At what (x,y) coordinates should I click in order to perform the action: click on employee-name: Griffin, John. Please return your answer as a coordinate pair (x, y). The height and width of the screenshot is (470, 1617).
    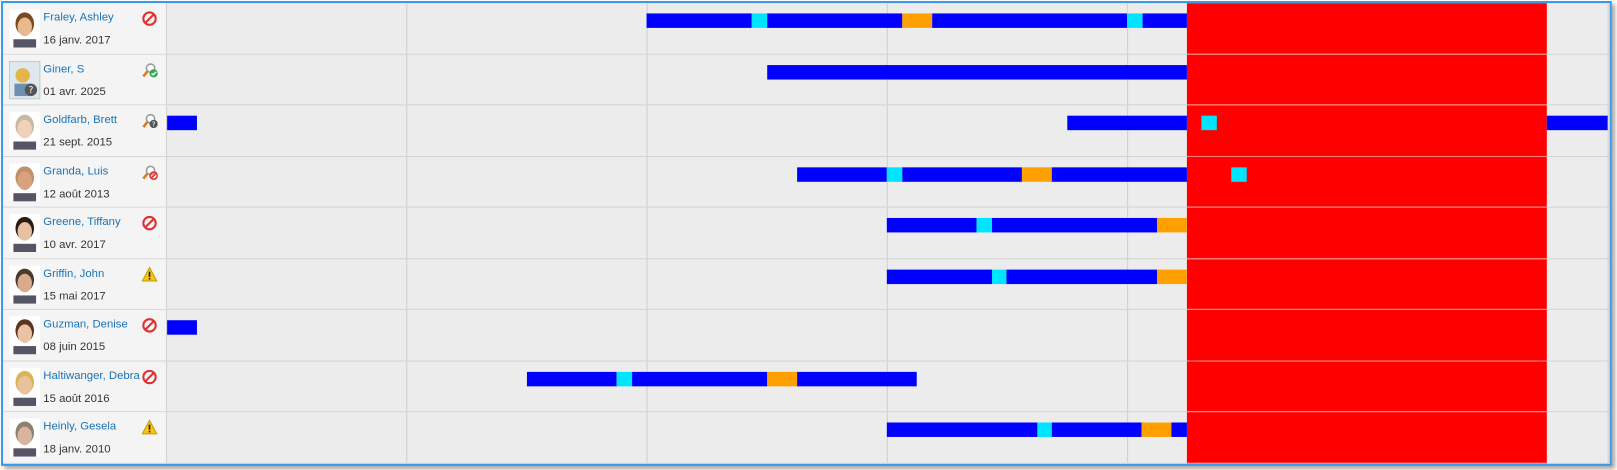
    Looking at the image, I should click on (74, 273).